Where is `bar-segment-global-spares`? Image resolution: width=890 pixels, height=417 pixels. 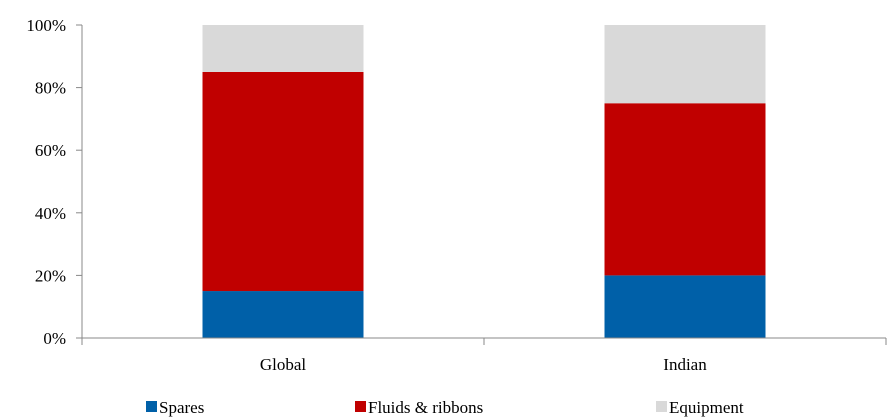
bar-segment-global-spares is located at coordinates (283, 314).